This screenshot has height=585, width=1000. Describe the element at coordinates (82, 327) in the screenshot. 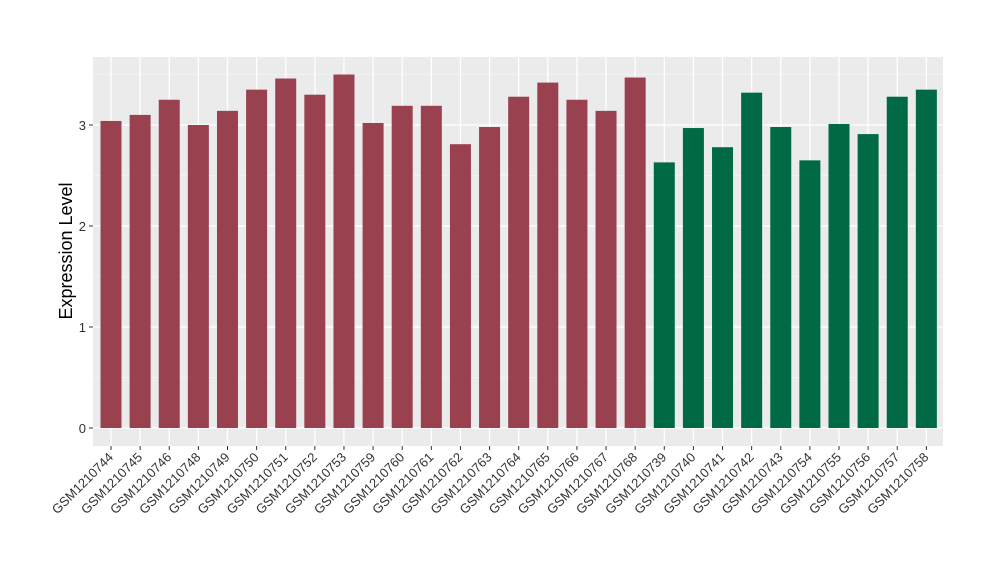

I see `y-tick-label: 1` at that location.